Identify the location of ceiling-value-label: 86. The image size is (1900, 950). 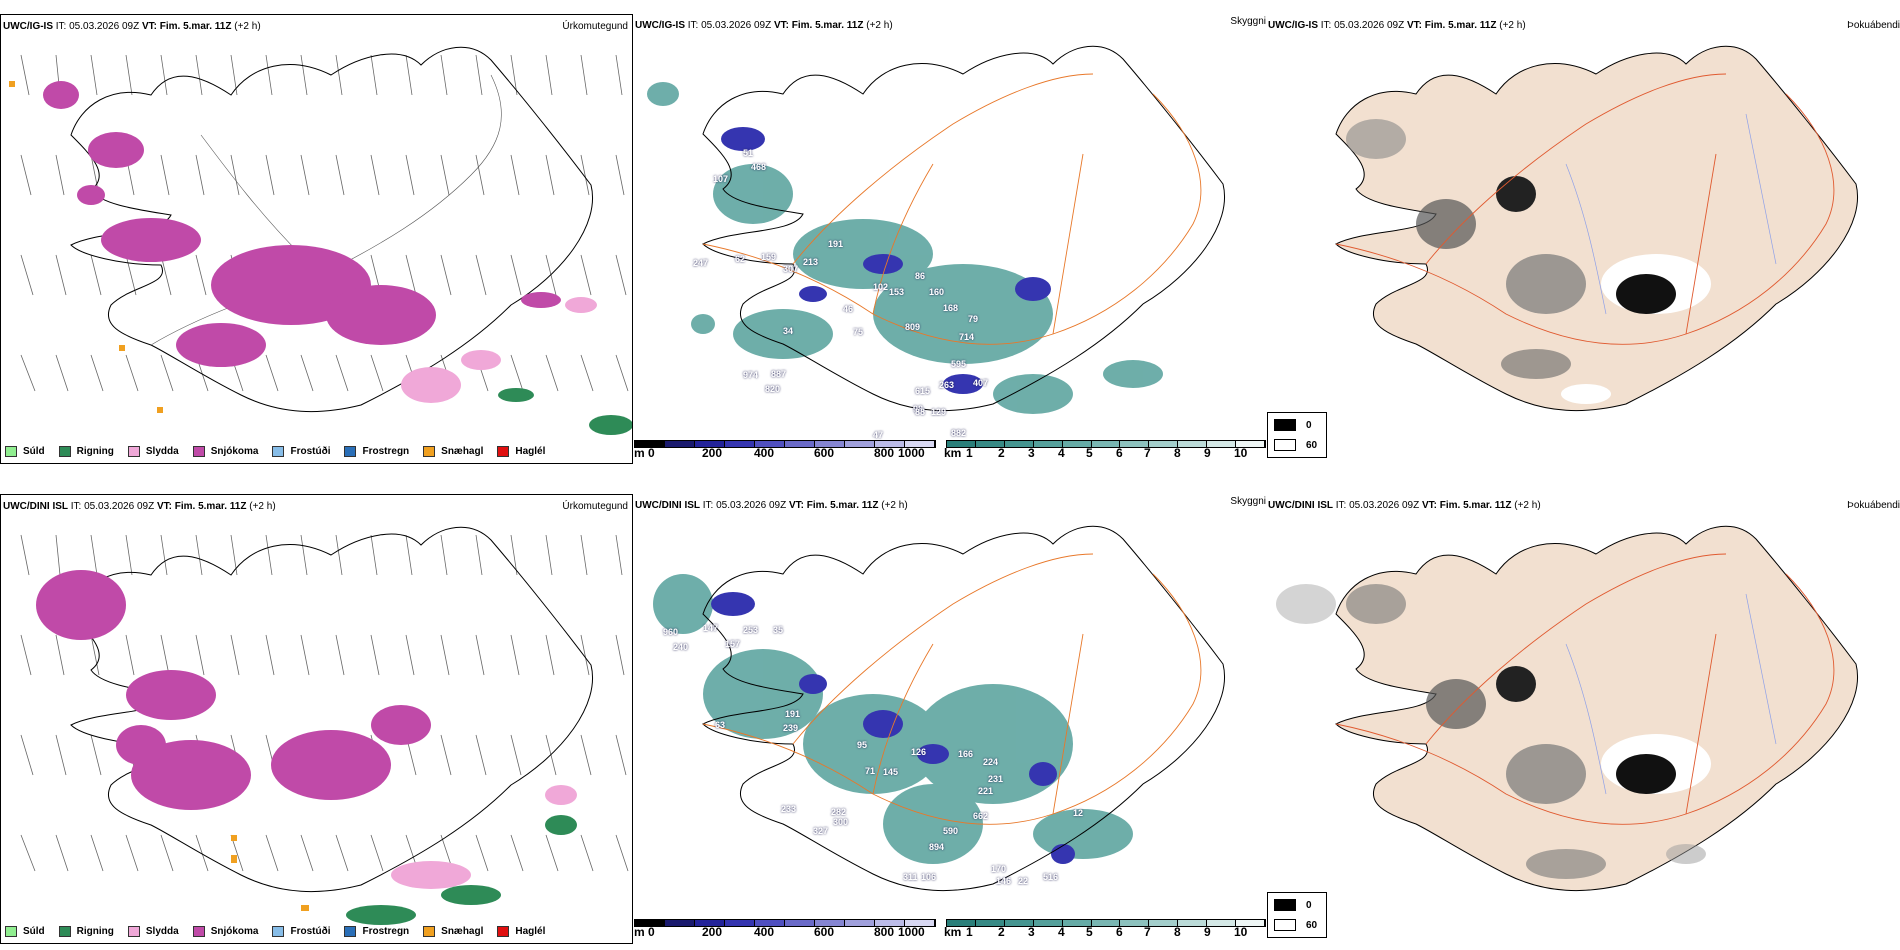
(920, 276).